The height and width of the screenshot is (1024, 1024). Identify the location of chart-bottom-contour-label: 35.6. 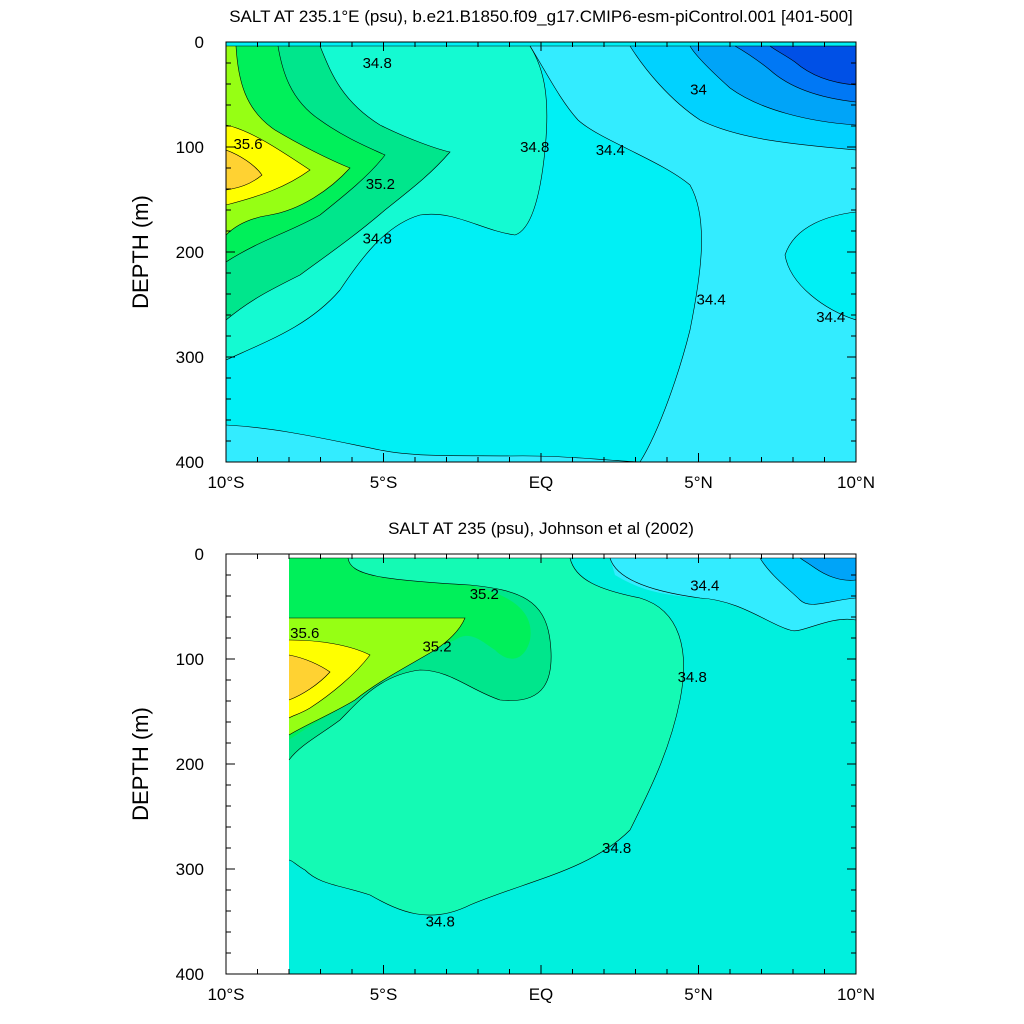
(304, 633).